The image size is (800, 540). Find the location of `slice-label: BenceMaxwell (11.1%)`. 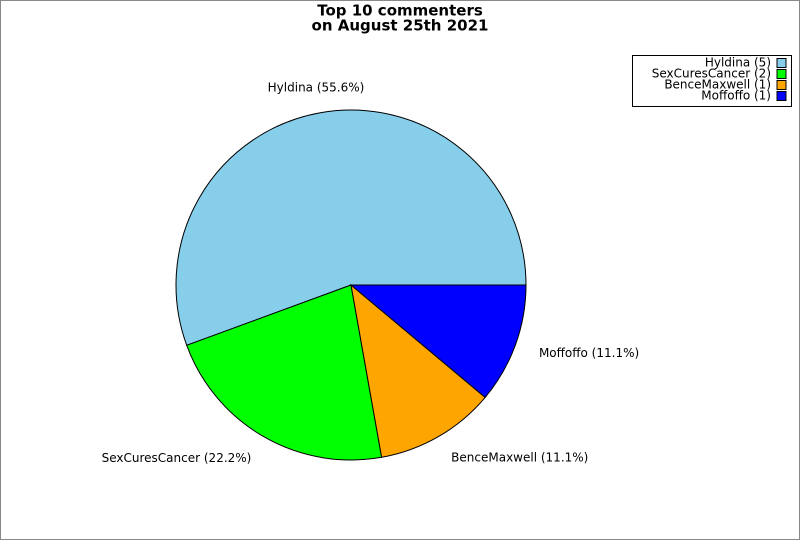

slice-label: BenceMaxwell (11.1%) is located at coordinates (519, 458).